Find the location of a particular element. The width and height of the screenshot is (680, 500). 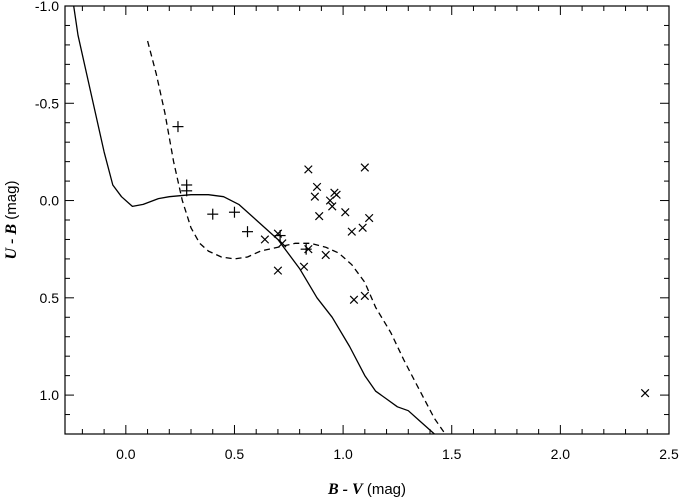

y-tick-label: 1.0 is located at coordinates (50, 395).